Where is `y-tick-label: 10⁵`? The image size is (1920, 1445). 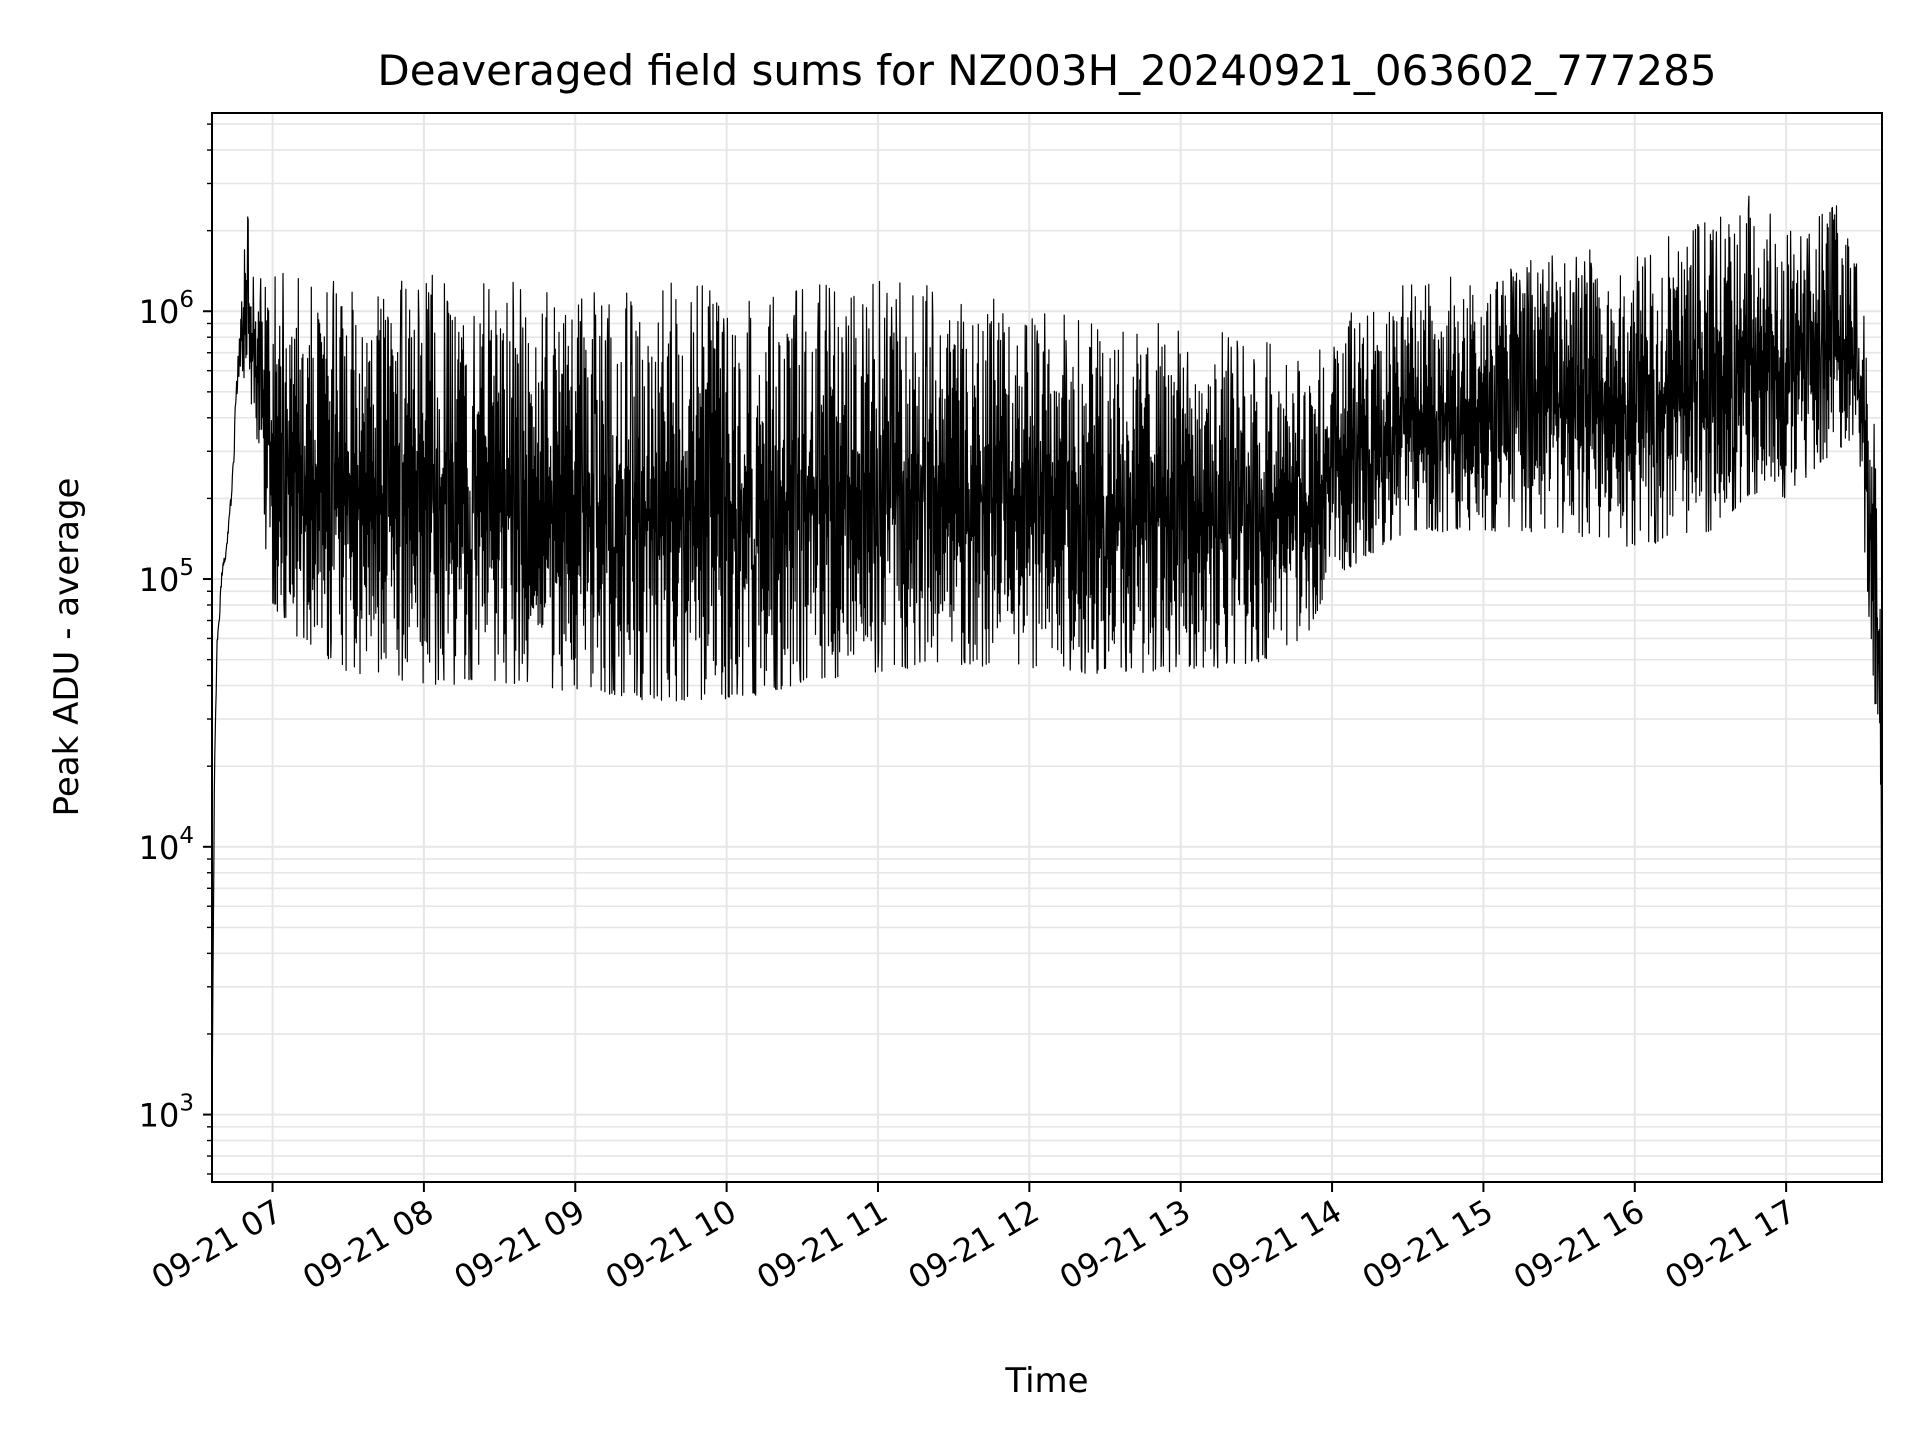
y-tick-label: 10⁵ is located at coordinates (166, 577).